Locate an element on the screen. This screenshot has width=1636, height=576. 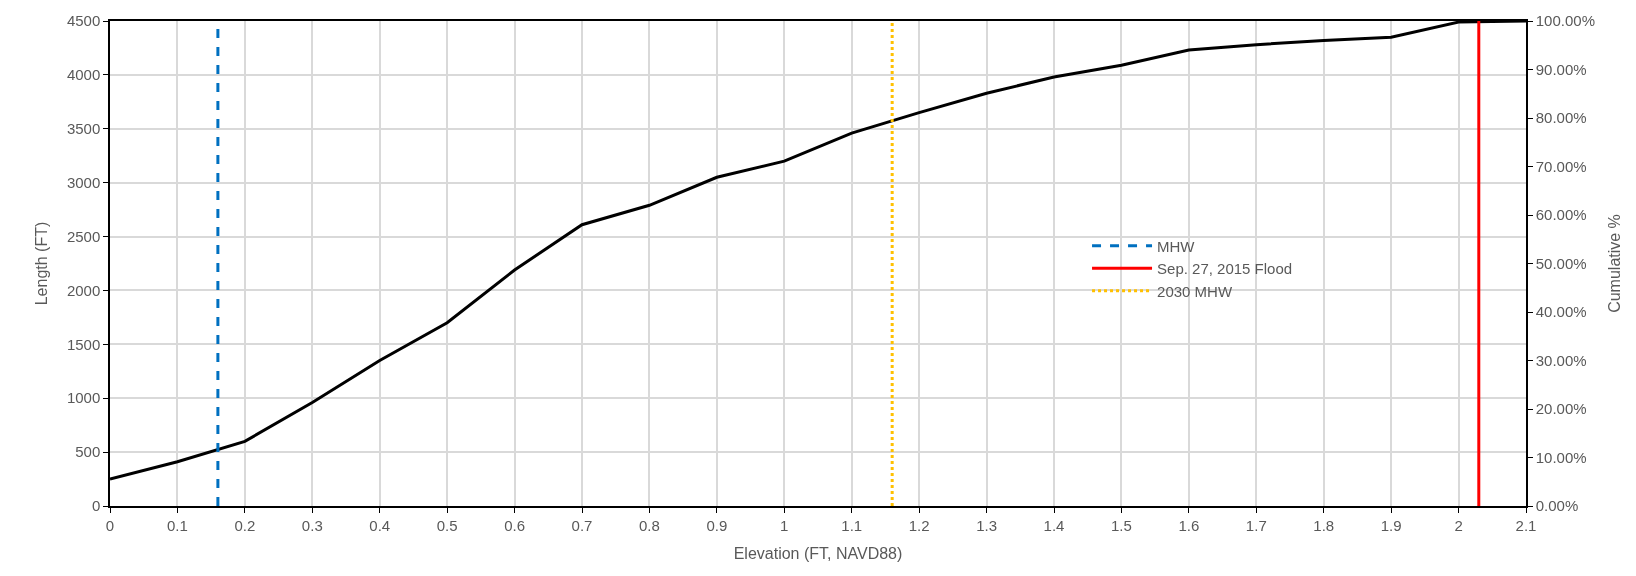
y-tick-label: 2500 is located at coordinates (83, 236).